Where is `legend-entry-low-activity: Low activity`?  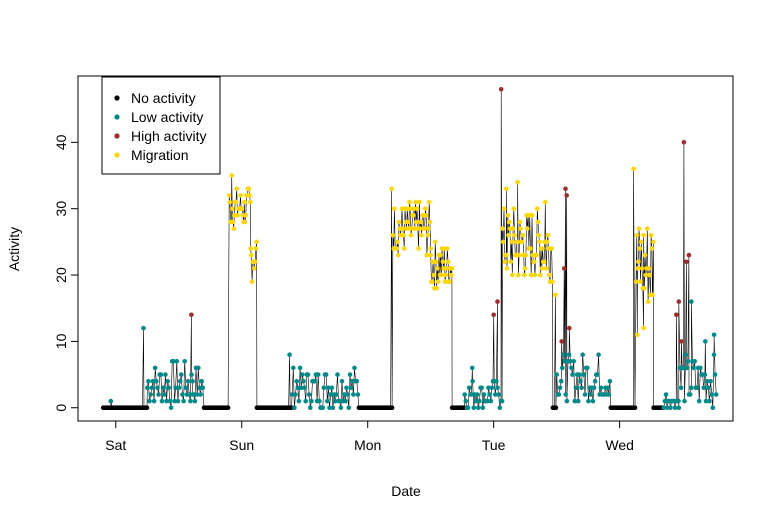 legend-entry-low-activity: Low activity is located at coordinates (158, 117).